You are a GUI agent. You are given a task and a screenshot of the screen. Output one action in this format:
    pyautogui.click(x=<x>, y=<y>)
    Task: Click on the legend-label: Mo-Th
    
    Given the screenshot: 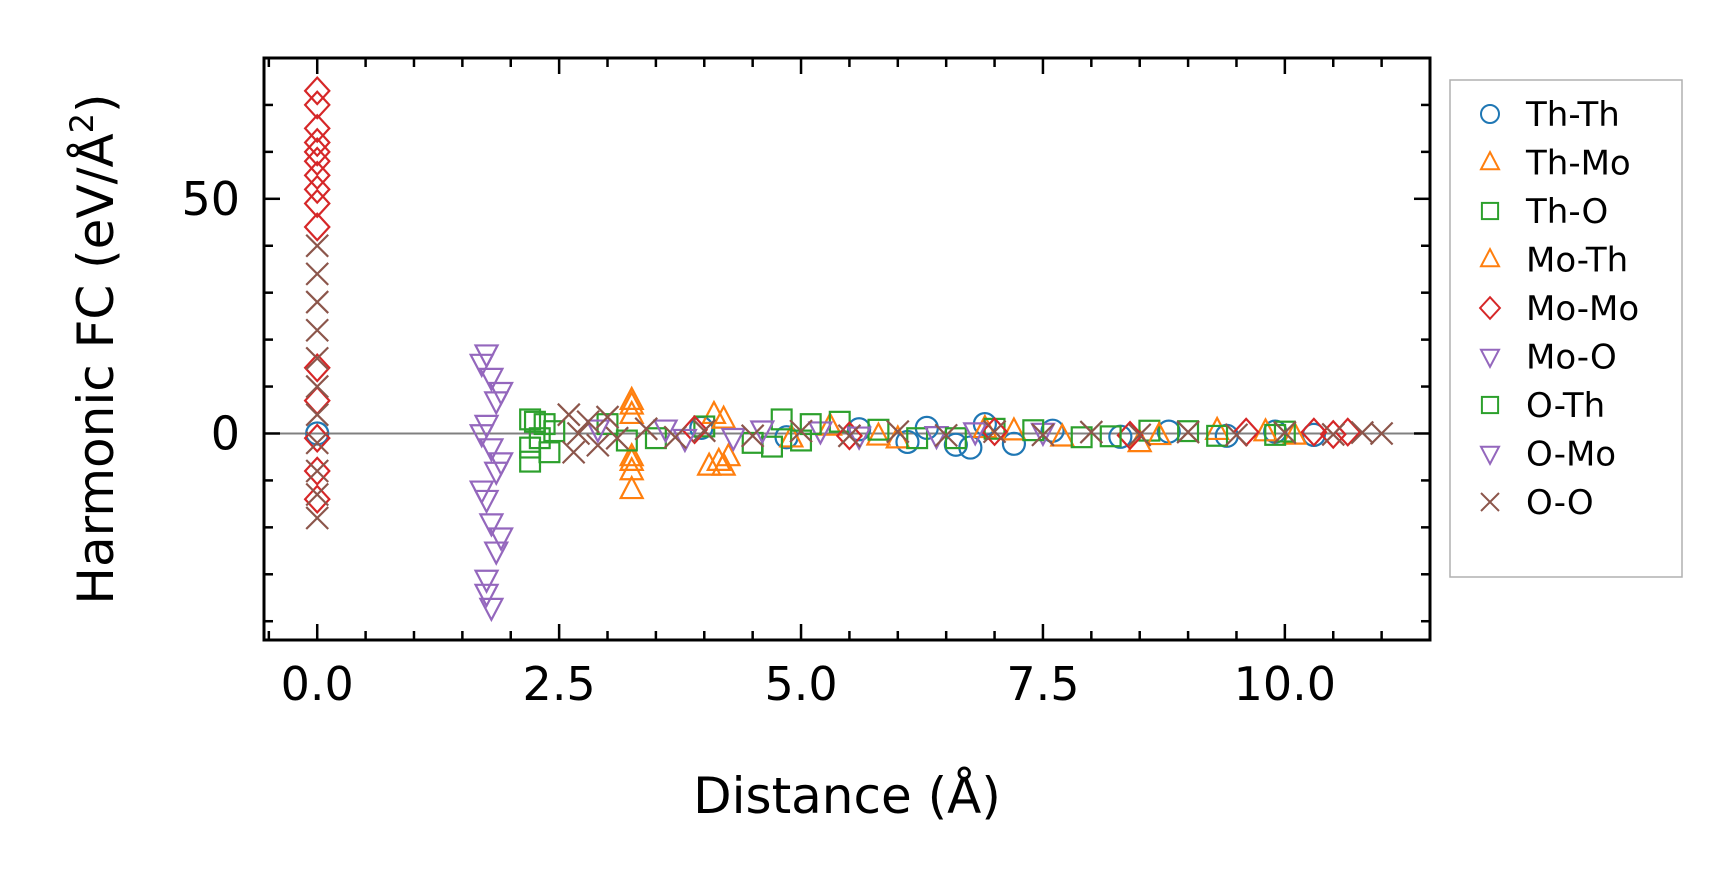 What is the action you would take?
    pyautogui.click(x=1577, y=261)
    